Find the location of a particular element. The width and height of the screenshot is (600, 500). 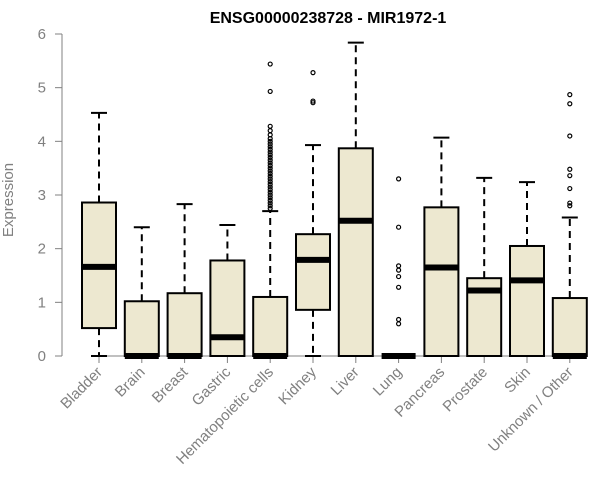

box-pancreas is located at coordinates (441, 246).